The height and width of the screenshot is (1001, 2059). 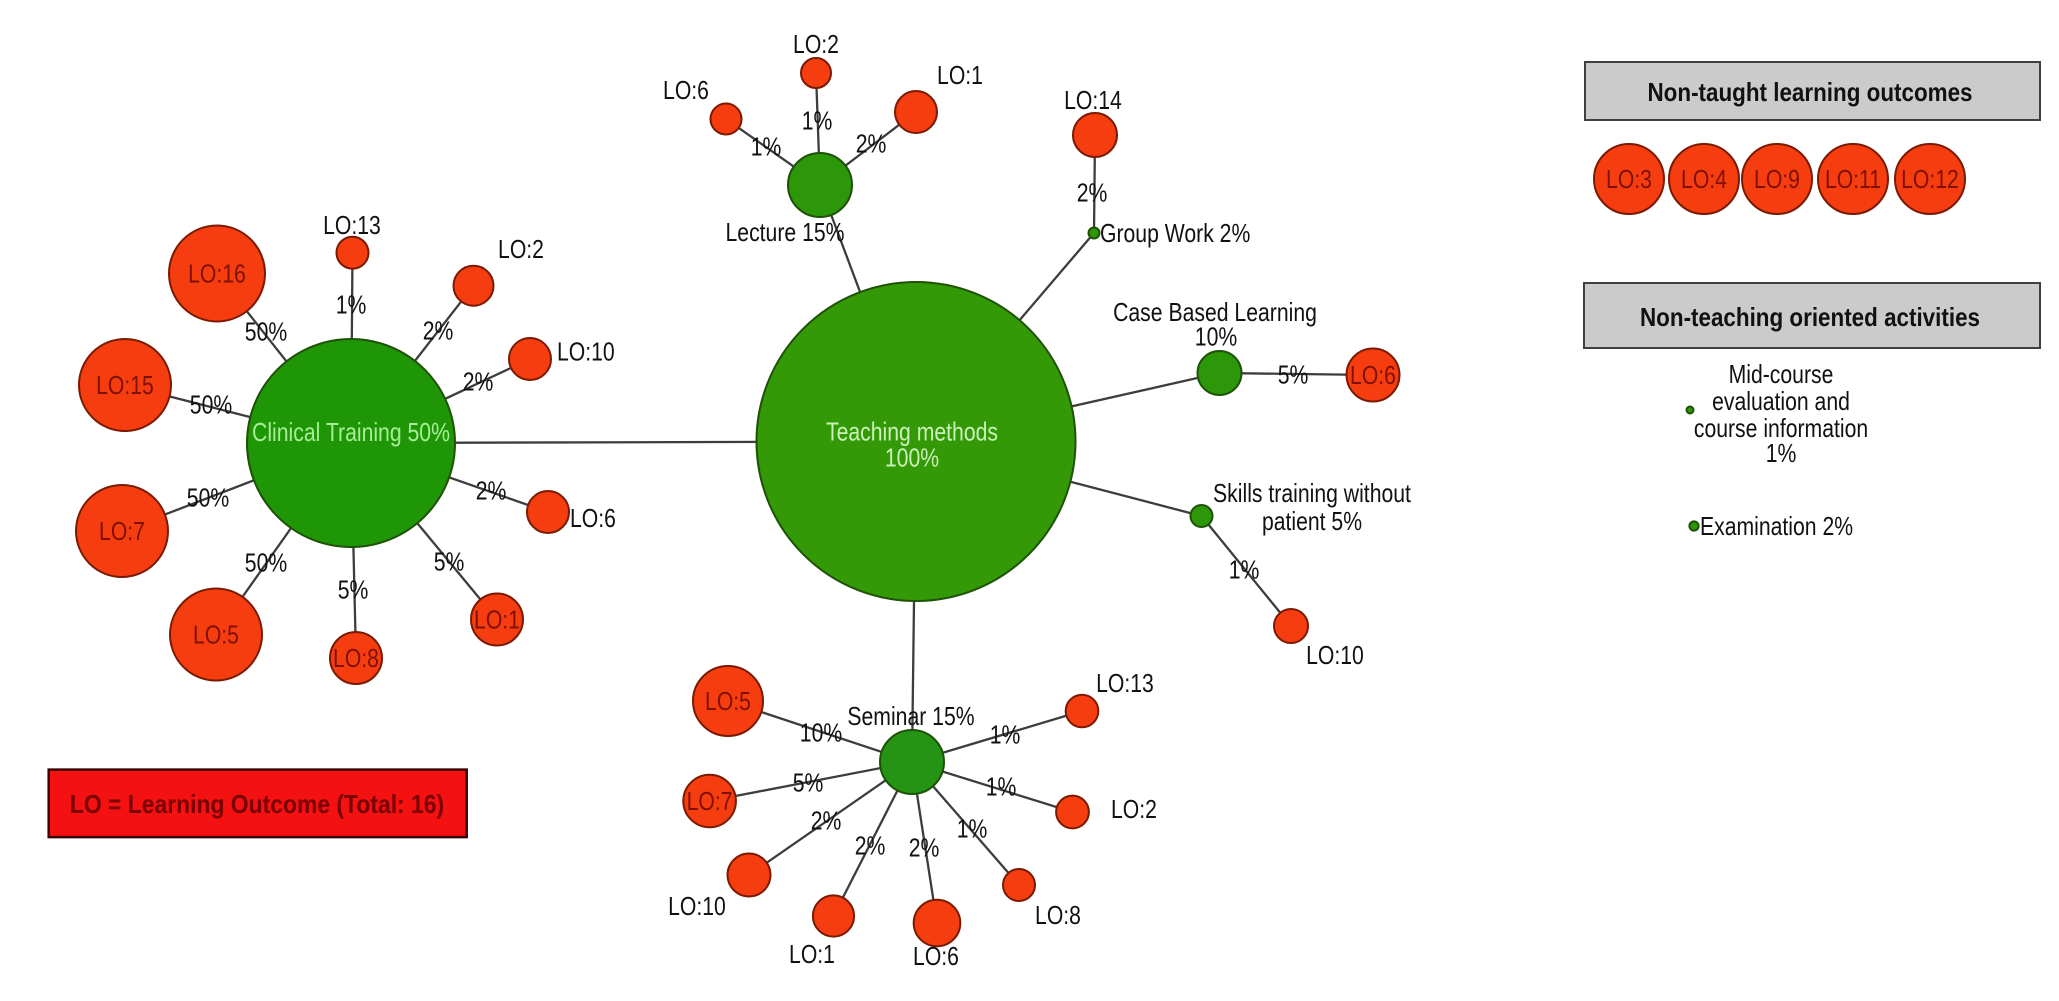 I want to click on svg-text: LO:4, so click(x=1704, y=179).